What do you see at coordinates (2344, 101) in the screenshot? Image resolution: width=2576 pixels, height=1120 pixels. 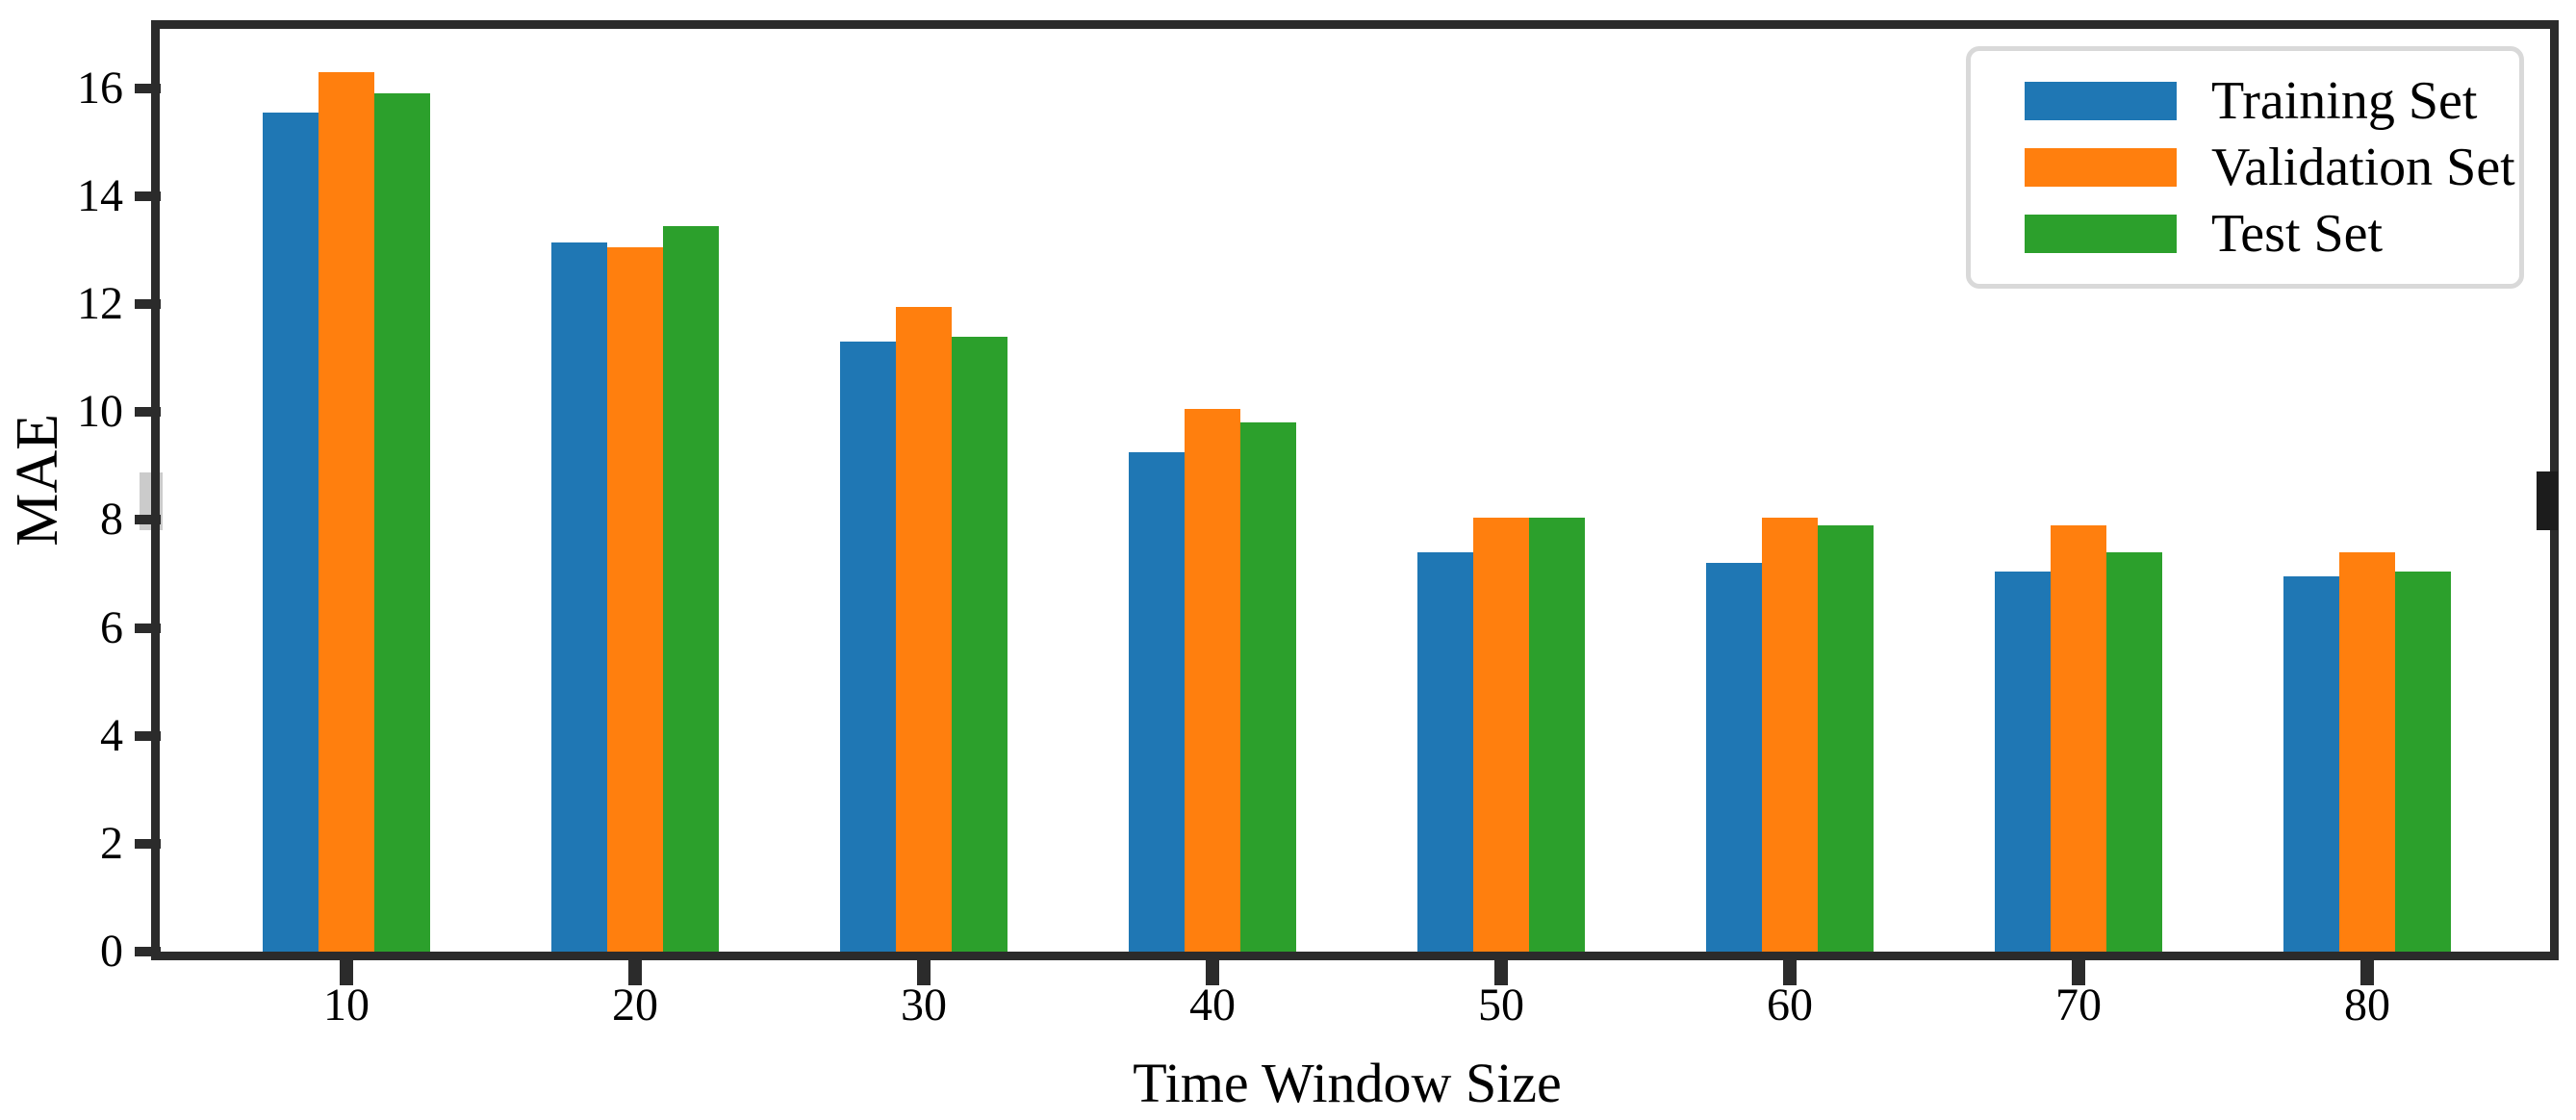 I see `legend-label: Training Set` at bounding box center [2344, 101].